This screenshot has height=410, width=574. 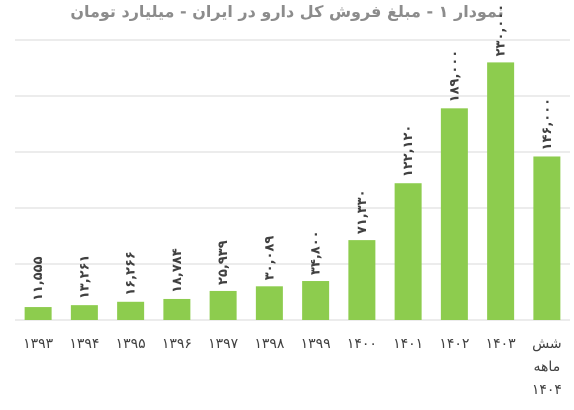 What do you see at coordinates (408, 344) in the screenshot?
I see `x-tick-label: ۱۴۰۱` at bounding box center [408, 344].